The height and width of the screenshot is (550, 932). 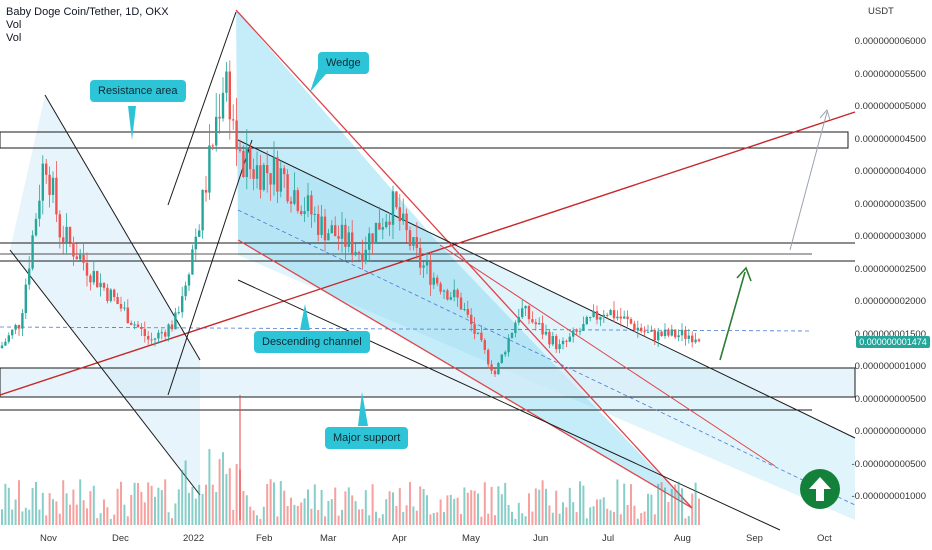 What do you see at coordinates (820, 489) in the screenshot?
I see `arrow-up-badge` at bounding box center [820, 489].